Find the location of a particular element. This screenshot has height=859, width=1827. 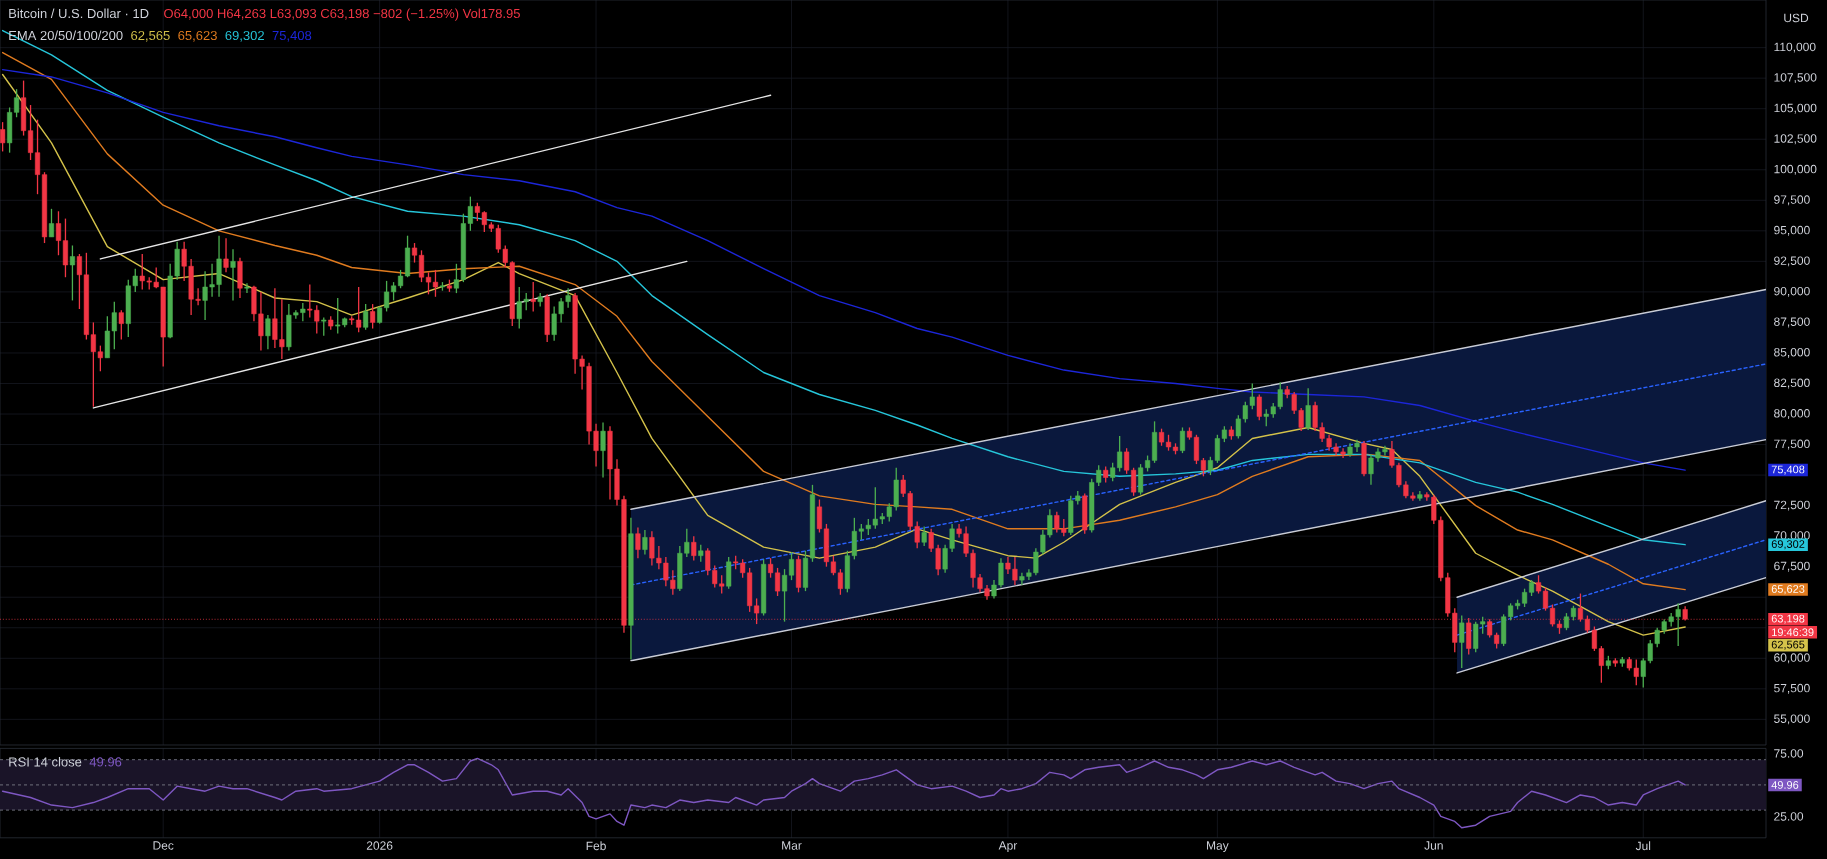

y-tick-label: 25.00 is located at coordinates (1789, 816).